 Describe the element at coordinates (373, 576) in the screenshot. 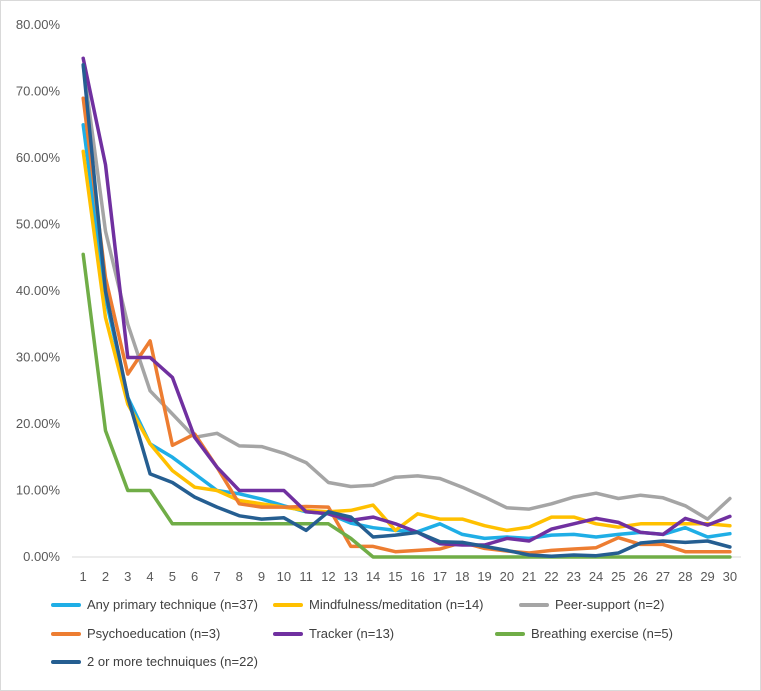

I see `x-tick-label: 14` at that location.